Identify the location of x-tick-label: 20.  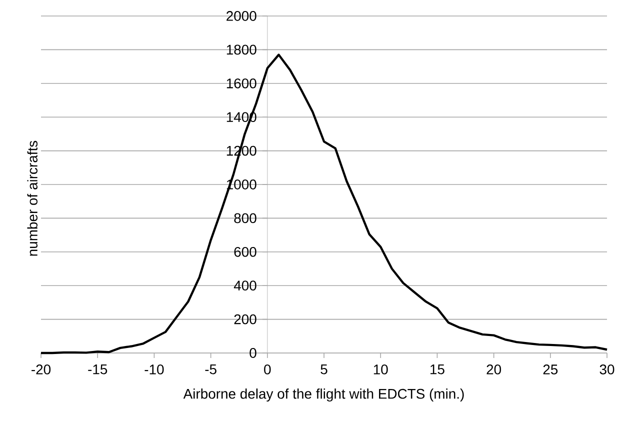
(494, 369).